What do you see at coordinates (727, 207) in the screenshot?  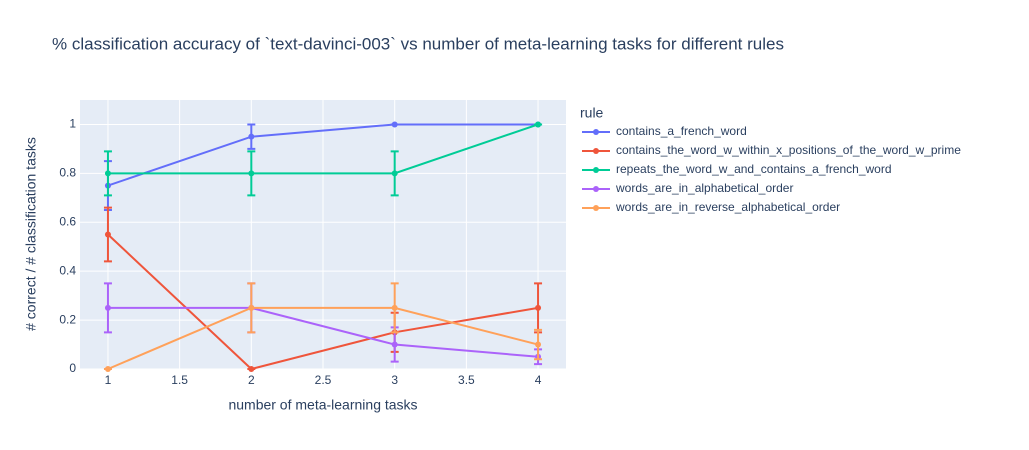 I see `legend-label: words_are_in_reverse_alphabetical_order` at bounding box center [727, 207].